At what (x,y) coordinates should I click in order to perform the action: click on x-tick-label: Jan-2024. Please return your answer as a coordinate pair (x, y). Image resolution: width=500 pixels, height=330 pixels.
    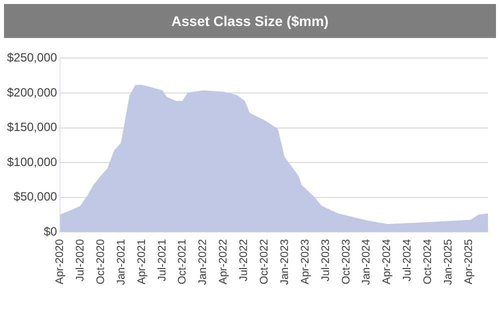
    Looking at the image, I should click on (366, 262).